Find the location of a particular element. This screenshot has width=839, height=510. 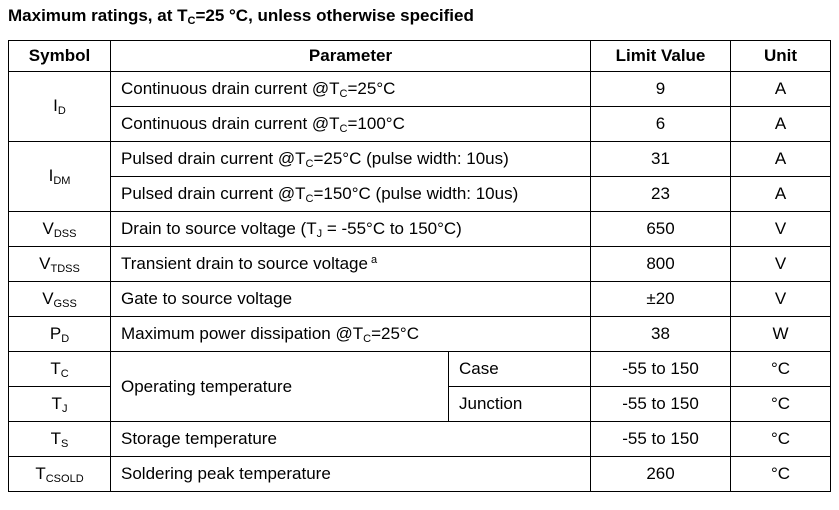

table-row: Continuous drain current @TC=100°C 6 A is located at coordinates (420, 124).